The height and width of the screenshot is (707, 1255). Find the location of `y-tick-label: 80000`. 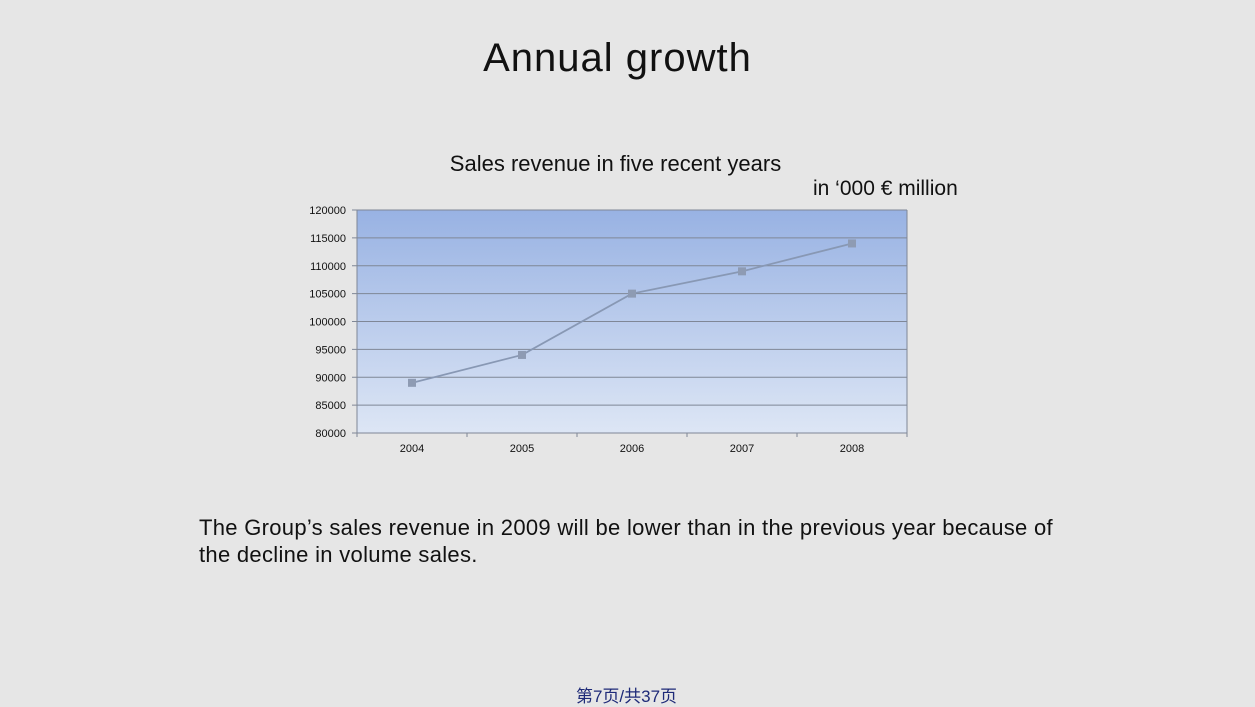

y-tick-label: 80000 is located at coordinates (330, 434).